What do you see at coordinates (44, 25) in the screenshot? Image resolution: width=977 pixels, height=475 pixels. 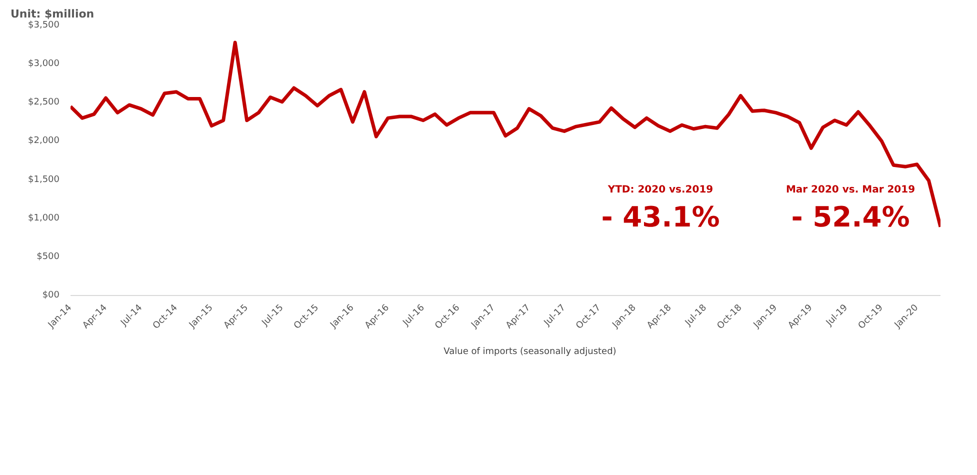 I see `y-tick-label: $3,500` at bounding box center [44, 25].